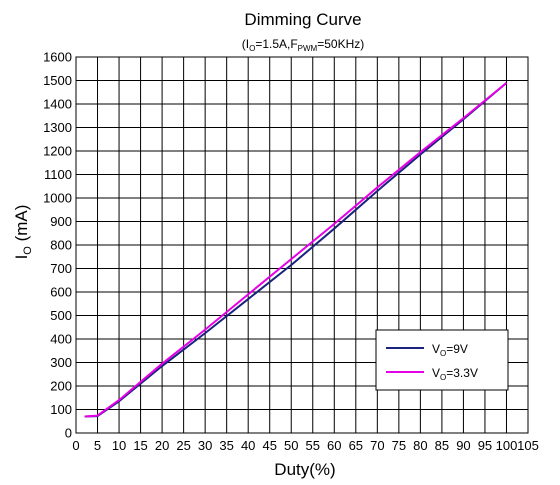  I want to click on x-tick-label: 55, so click(313, 445).